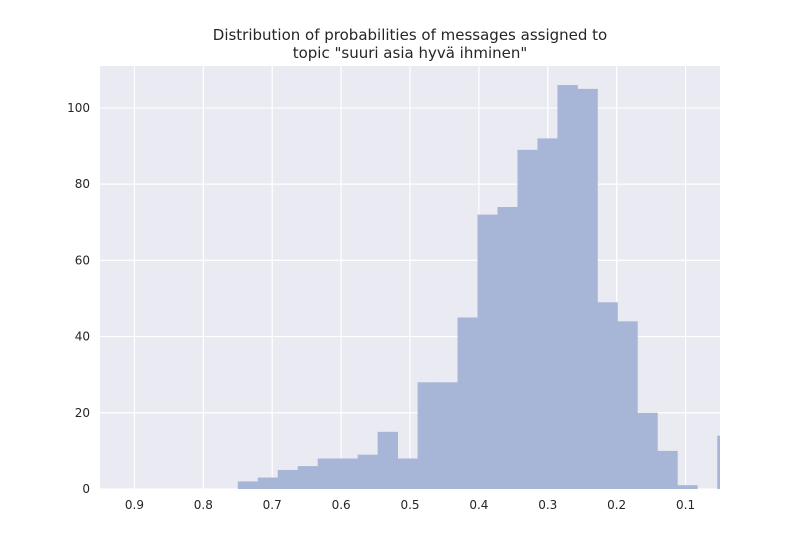 This screenshot has height=554, width=800. Describe the element at coordinates (272, 505) in the screenshot. I see `x-tick-label-2: 0.7` at that location.